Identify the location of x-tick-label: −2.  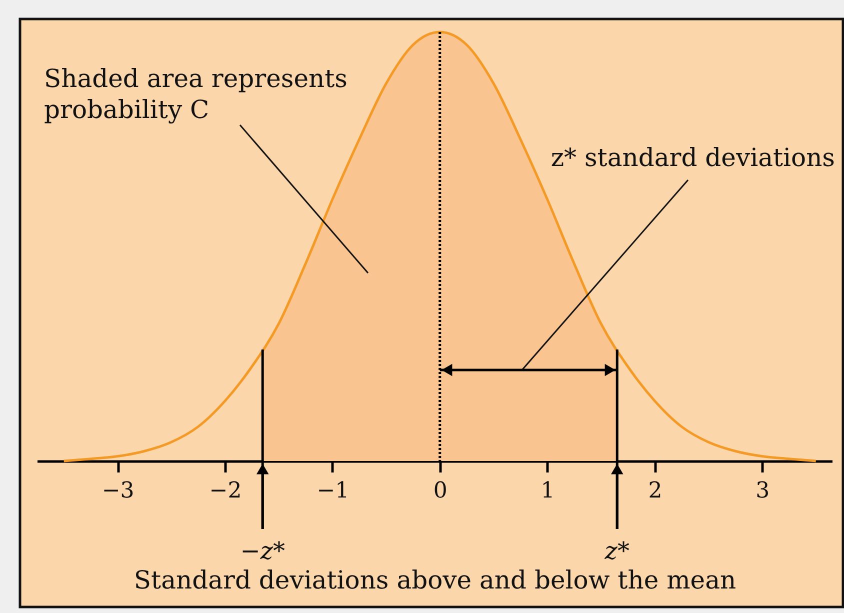
(225, 491).